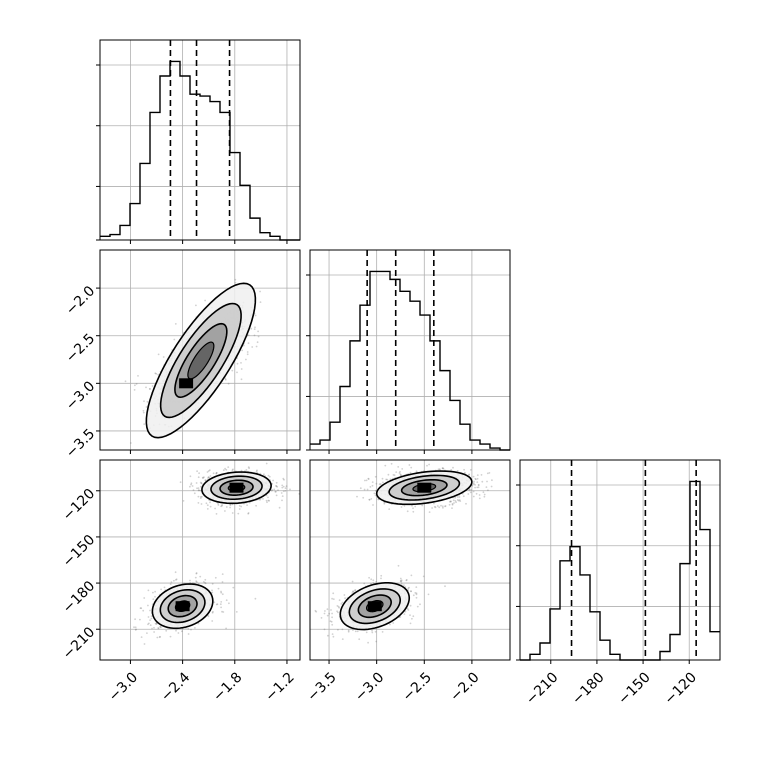  I want to click on histogram-step-line, so click(200, 150).